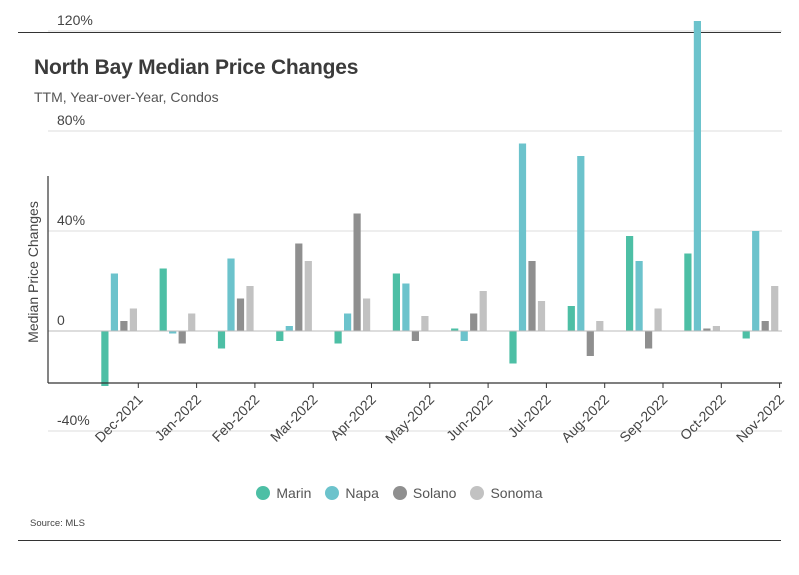  What do you see at coordinates (658, 319) in the screenshot?
I see `bar-sonoma-sep-2022` at bounding box center [658, 319].